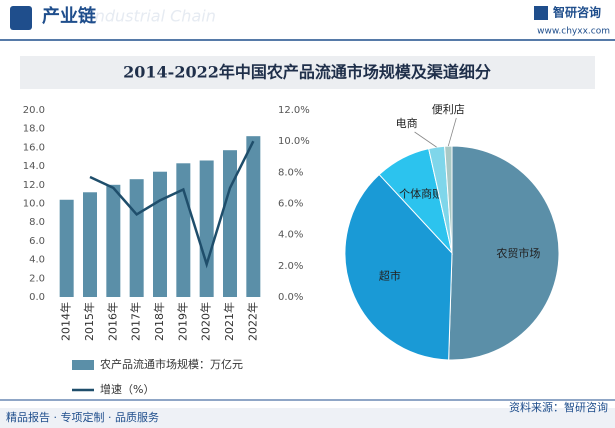  I want to click on slice-label: 农贸市场, so click(518, 253).